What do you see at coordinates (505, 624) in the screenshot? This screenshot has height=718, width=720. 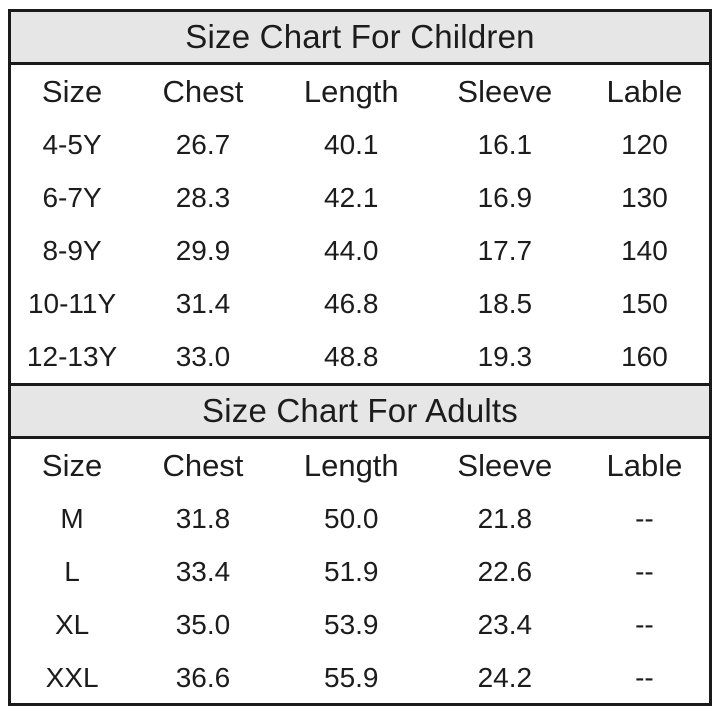 I see `adults-value-cell: 23.4` at bounding box center [505, 624].